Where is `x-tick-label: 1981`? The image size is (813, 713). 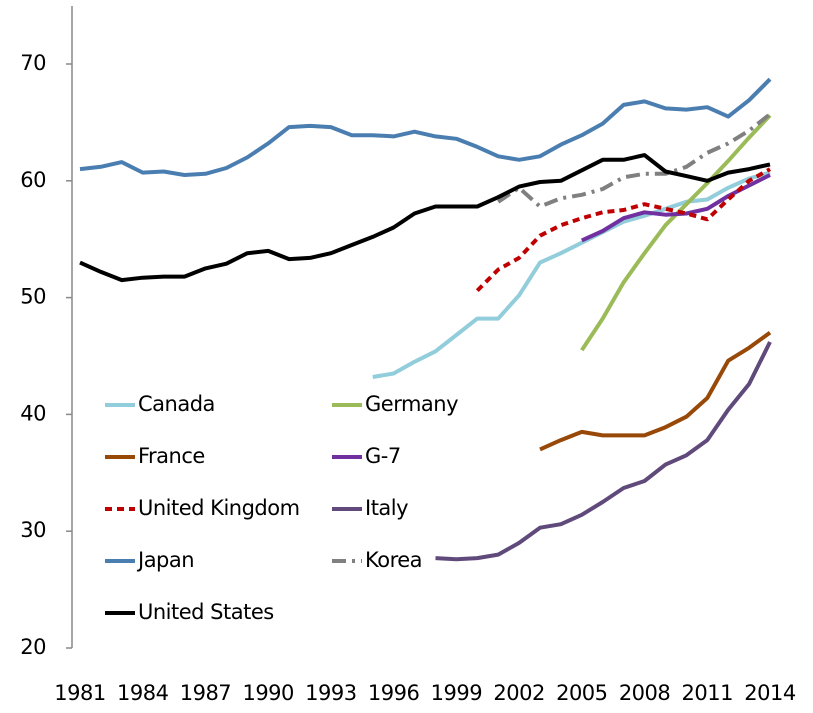 x-tick-label: 1981 is located at coordinates (79, 693).